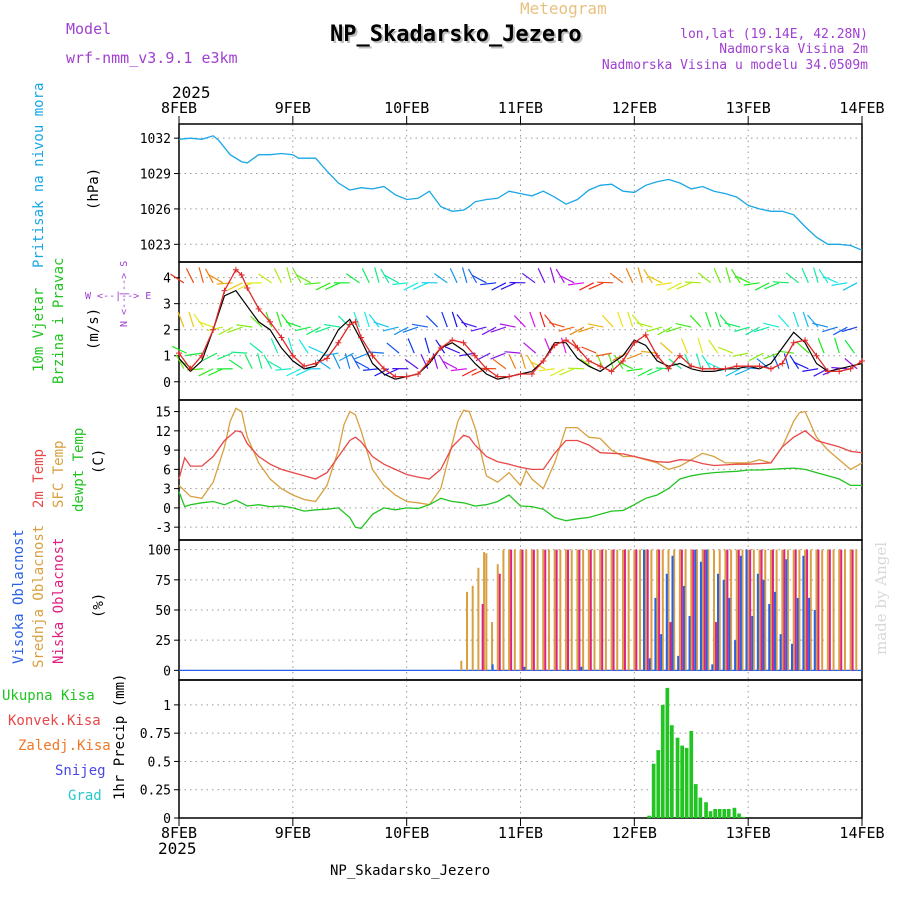  I want to click on pressure-line, so click(520, 193).